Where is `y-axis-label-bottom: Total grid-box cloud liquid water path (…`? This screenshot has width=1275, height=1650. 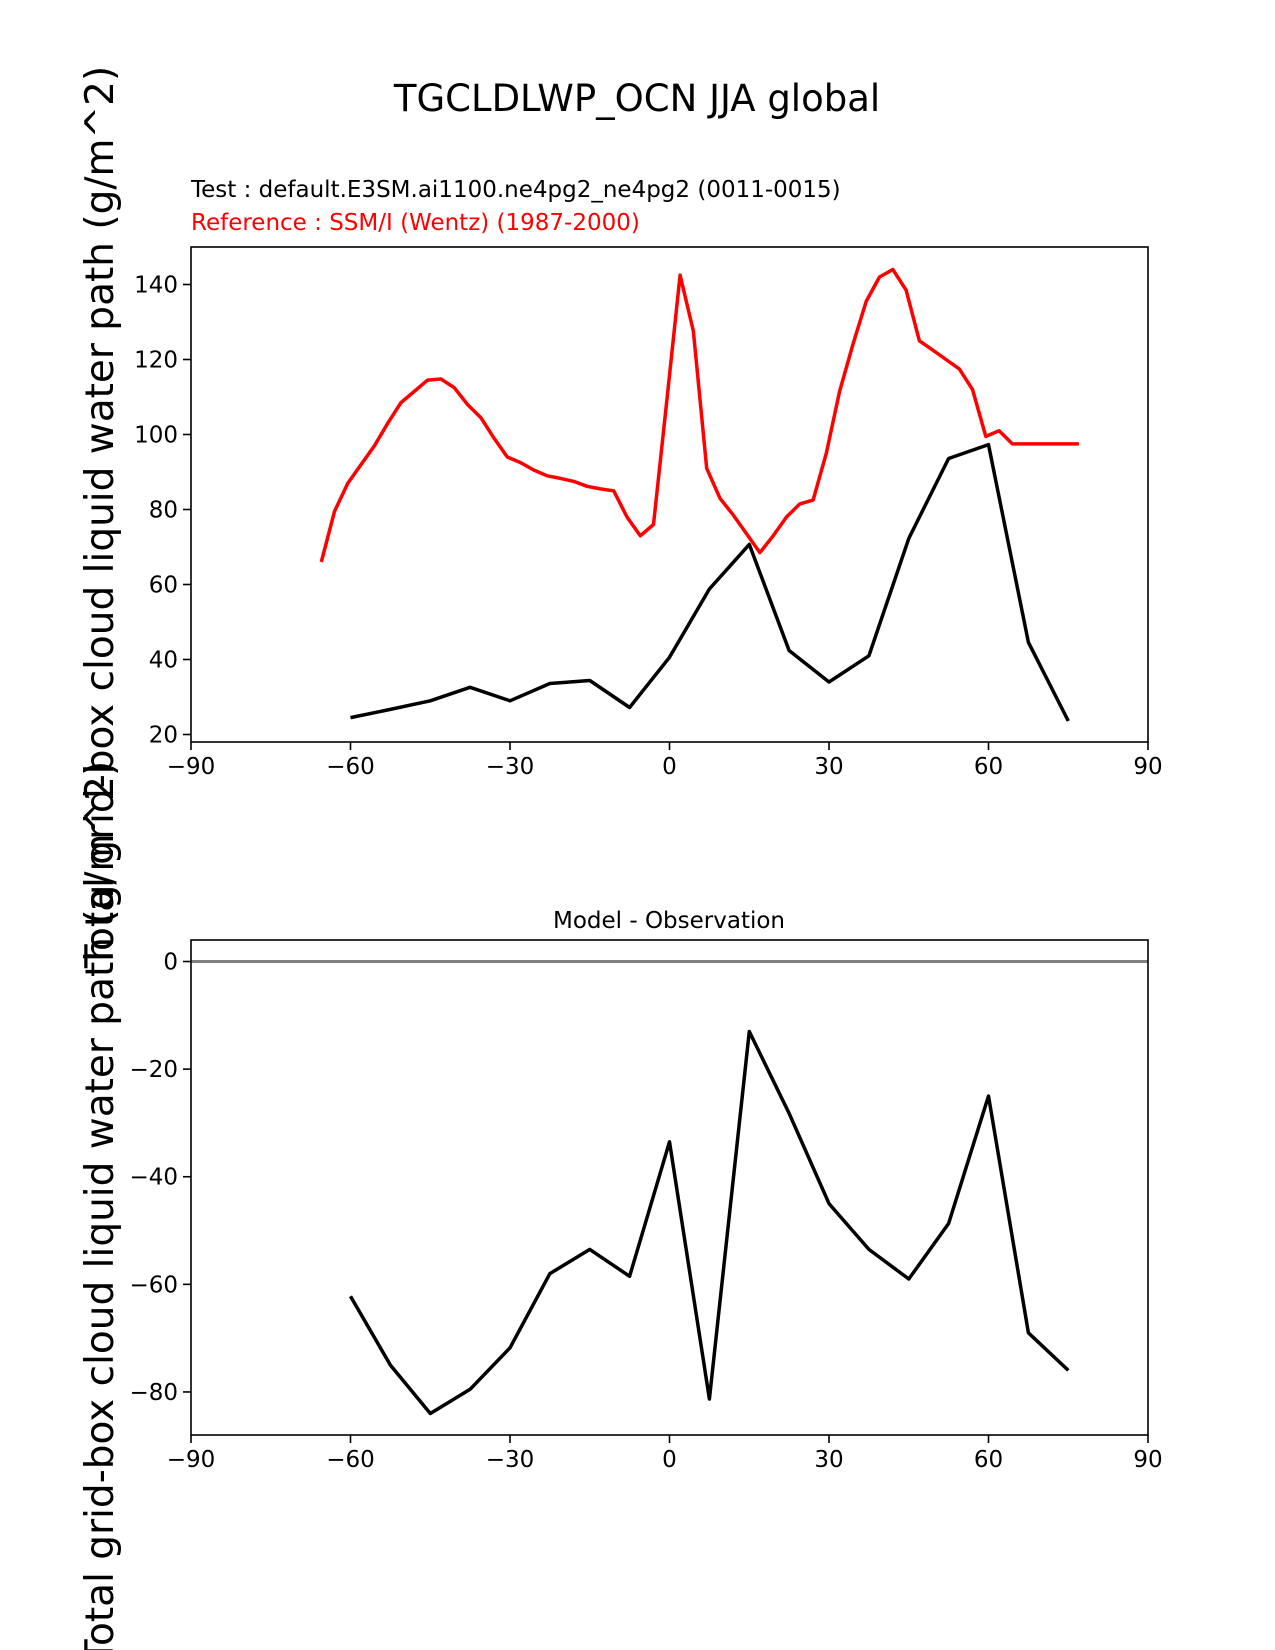
y-axis-label-bottom: Total grid-box cloud liquid water path (… is located at coordinates (100, 1205).